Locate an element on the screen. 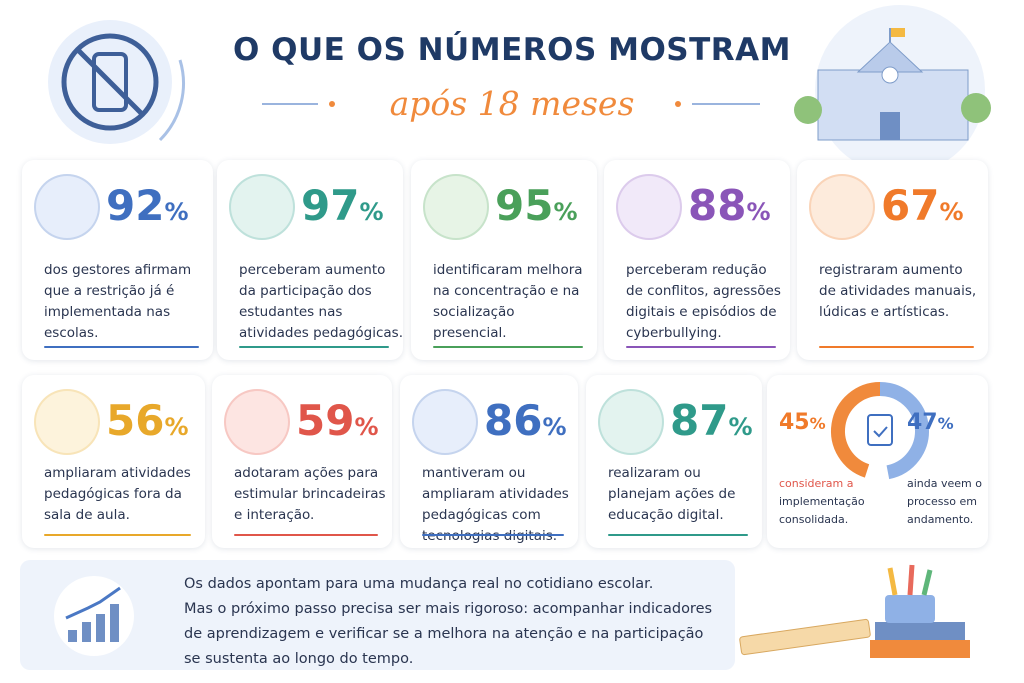  stat-number: 88% is located at coordinates (729, 209).